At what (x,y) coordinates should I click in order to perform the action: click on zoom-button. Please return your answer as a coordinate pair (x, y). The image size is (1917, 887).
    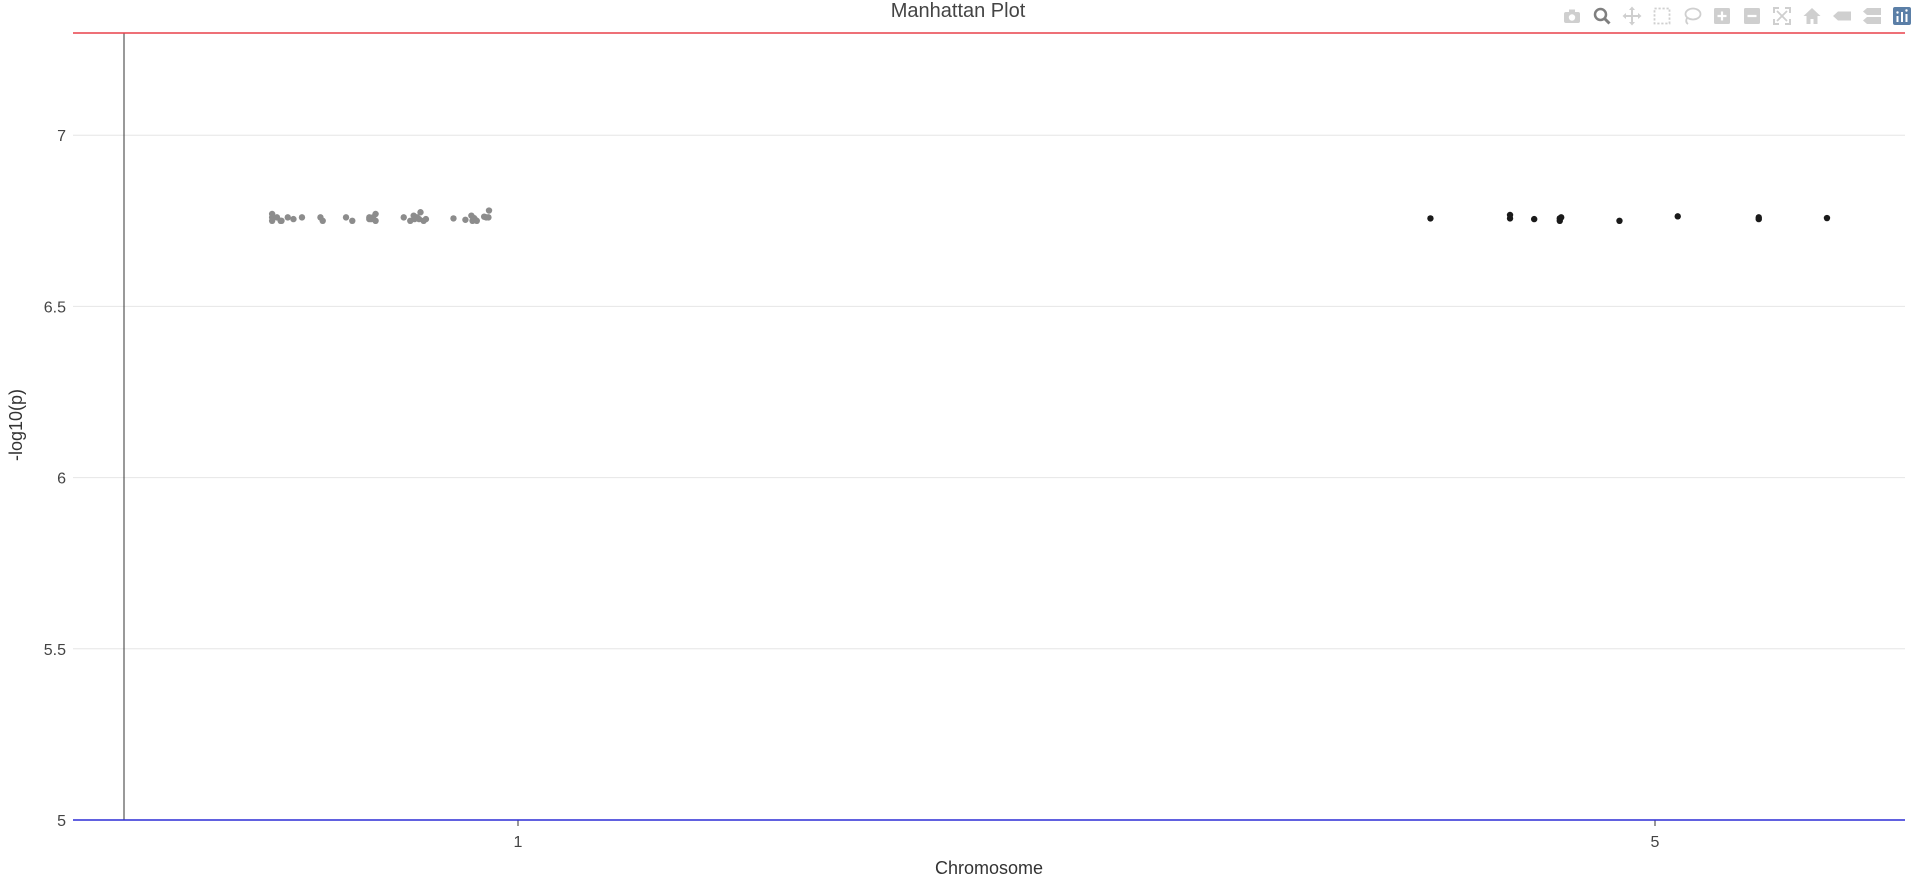
    Looking at the image, I should click on (1602, 16).